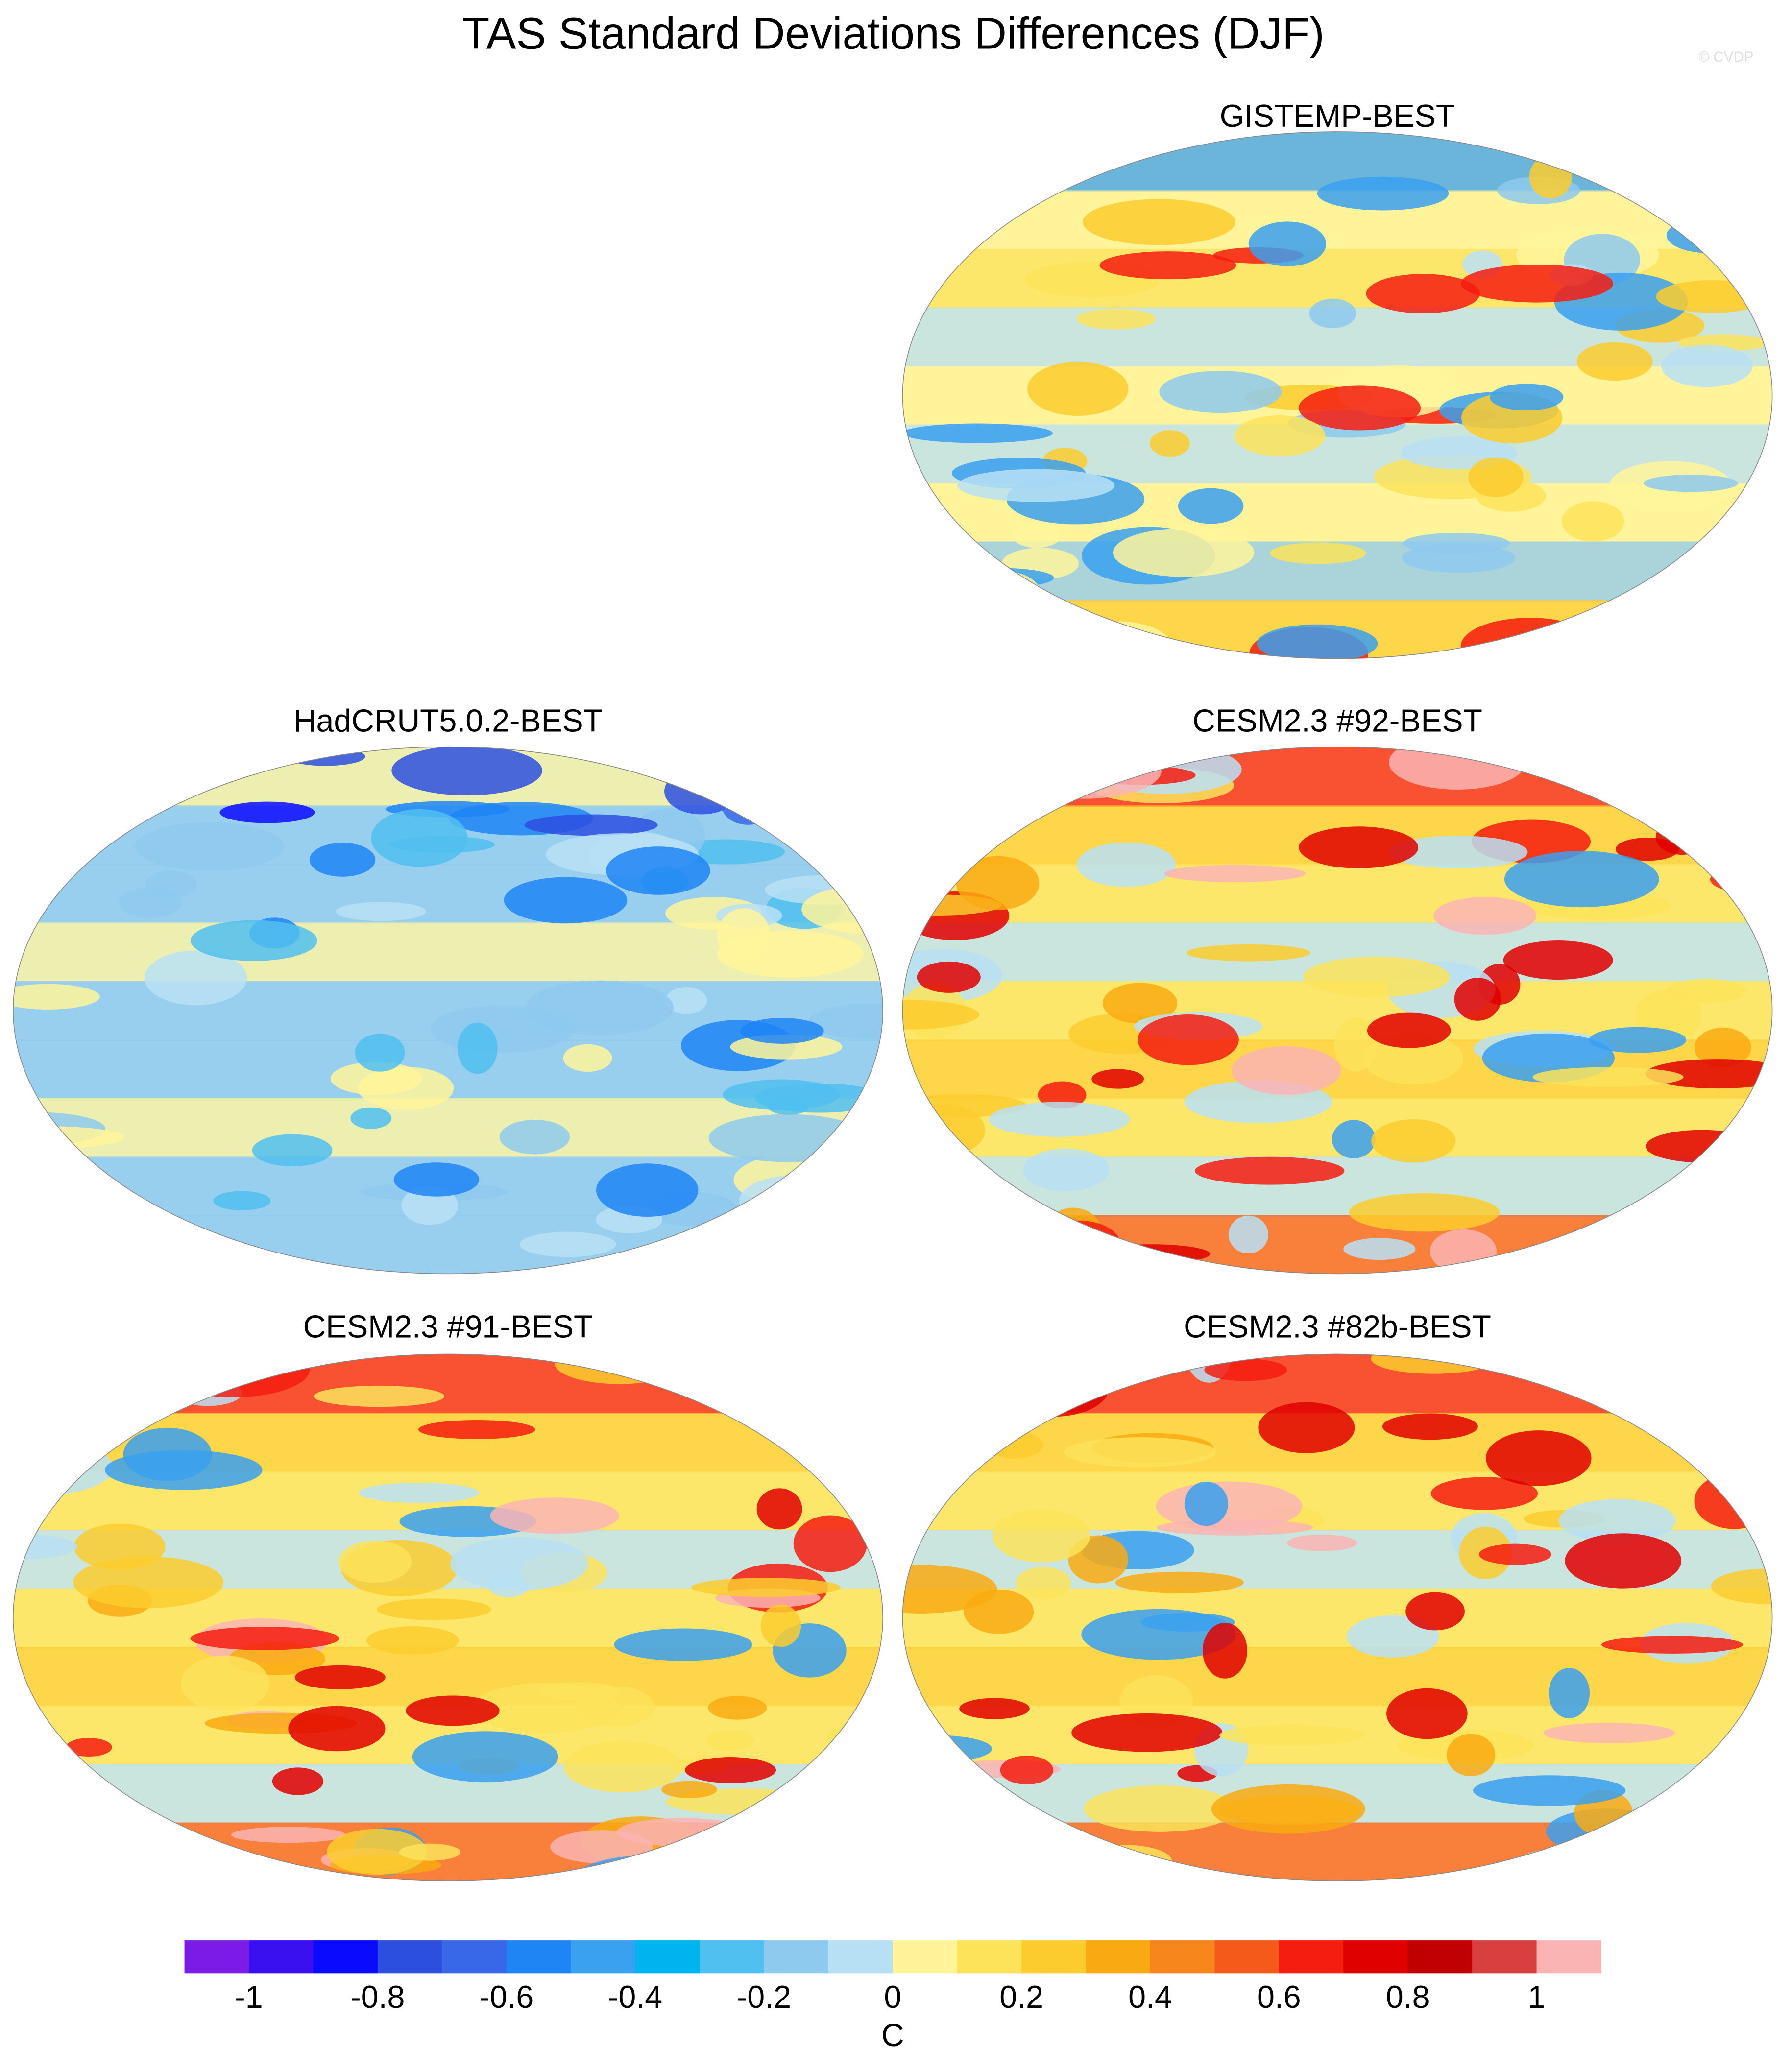 The width and height of the screenshot is (1792, 2072). I want to click on colorbar-tick-label: 0, so click(892, 1997).